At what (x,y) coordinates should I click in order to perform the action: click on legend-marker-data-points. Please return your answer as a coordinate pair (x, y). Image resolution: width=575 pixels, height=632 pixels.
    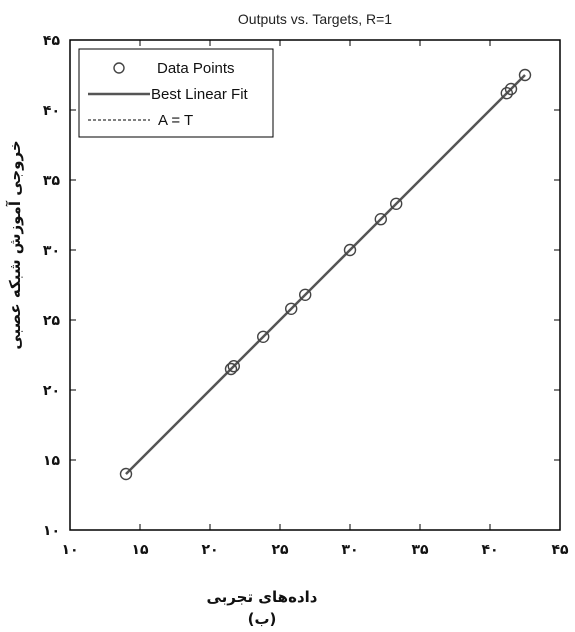
    Looking at the image, I should click on (119, 68).